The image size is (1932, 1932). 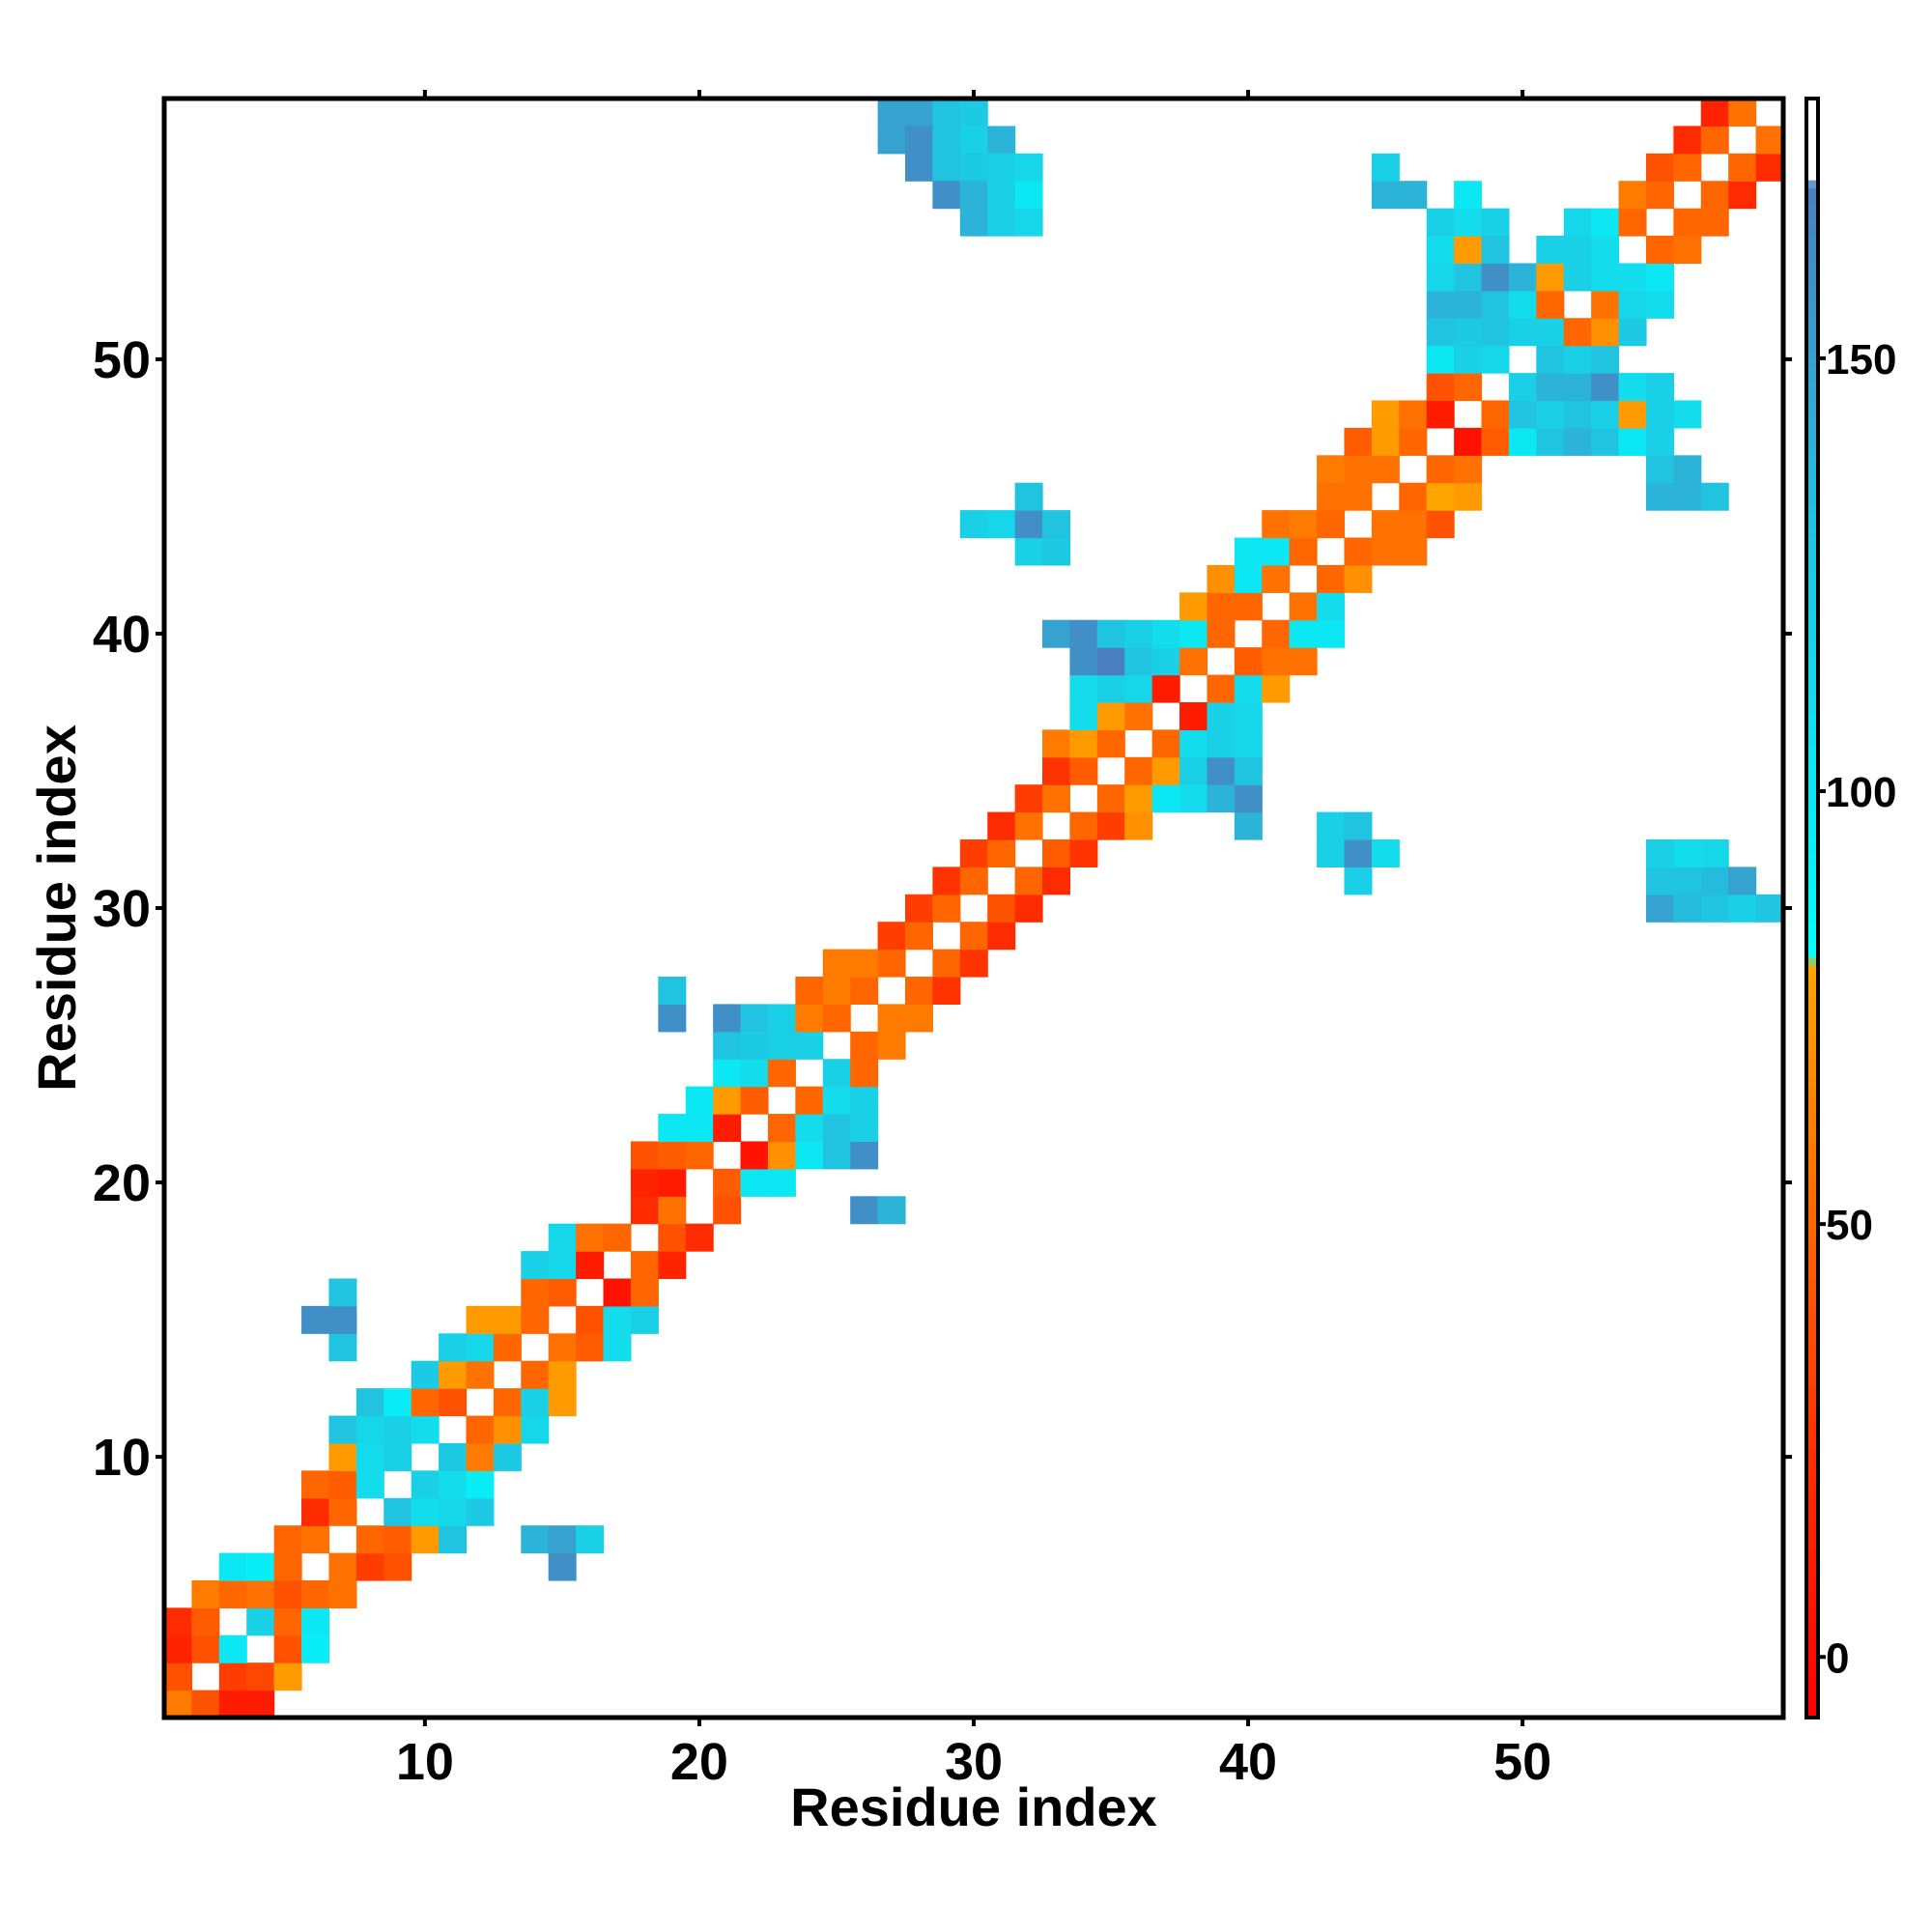 I want to click on y-tick-label: 40, so click(x=122, y=635).